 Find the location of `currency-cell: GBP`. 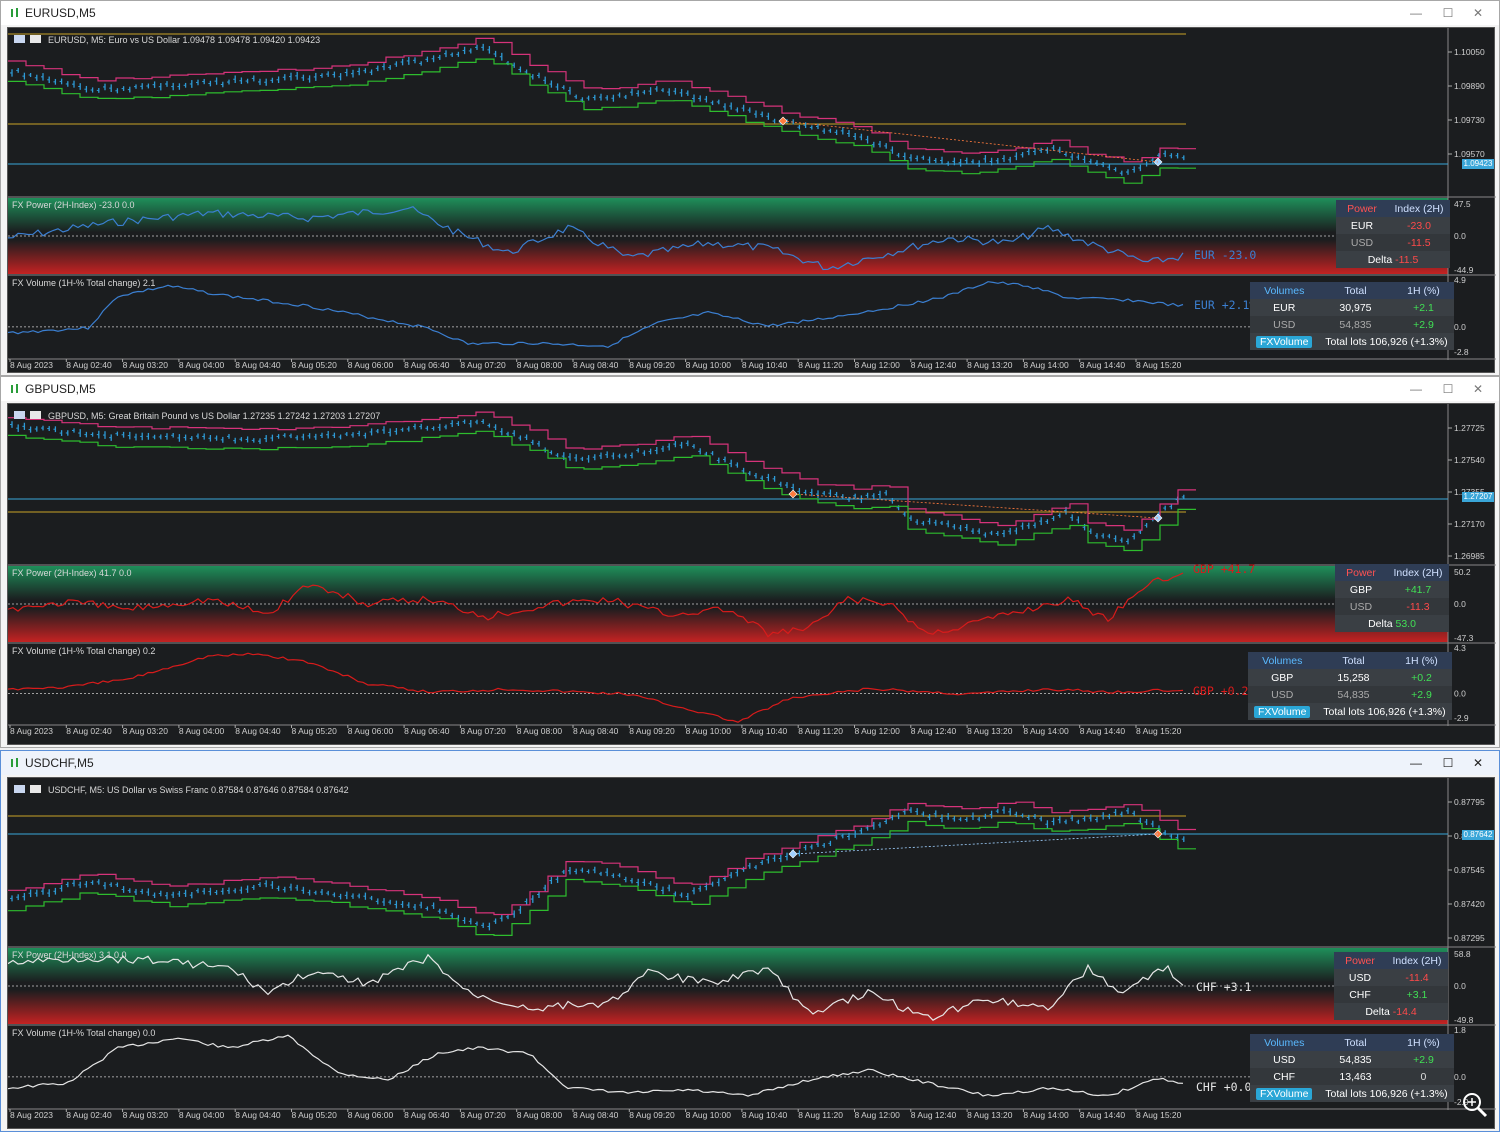

currency-cell: GBP is located at coordinates (1282, 677).